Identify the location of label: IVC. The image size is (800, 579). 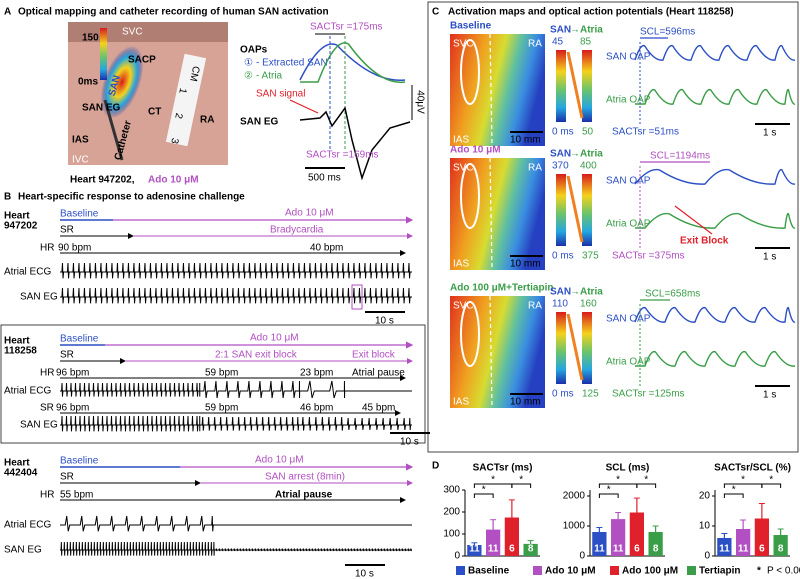
(80, 160).